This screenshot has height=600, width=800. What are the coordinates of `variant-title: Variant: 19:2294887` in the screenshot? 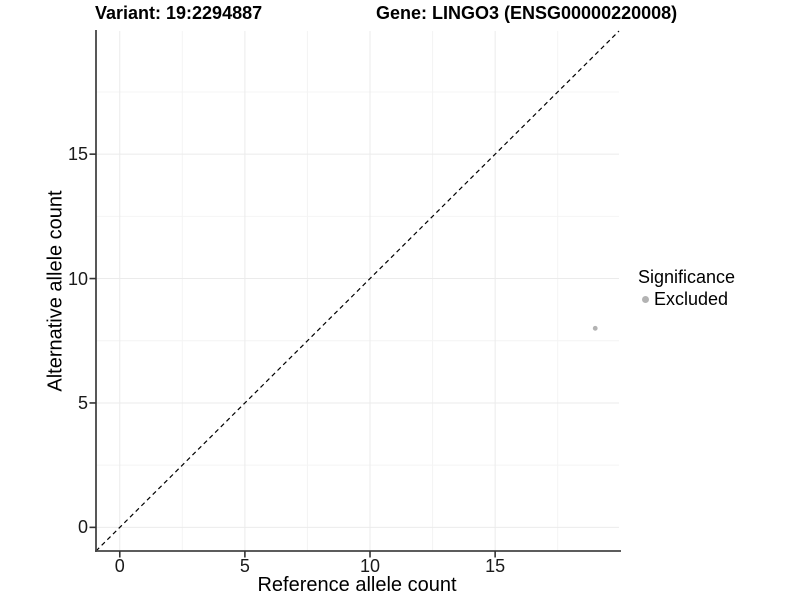 It's located at (179, 13).